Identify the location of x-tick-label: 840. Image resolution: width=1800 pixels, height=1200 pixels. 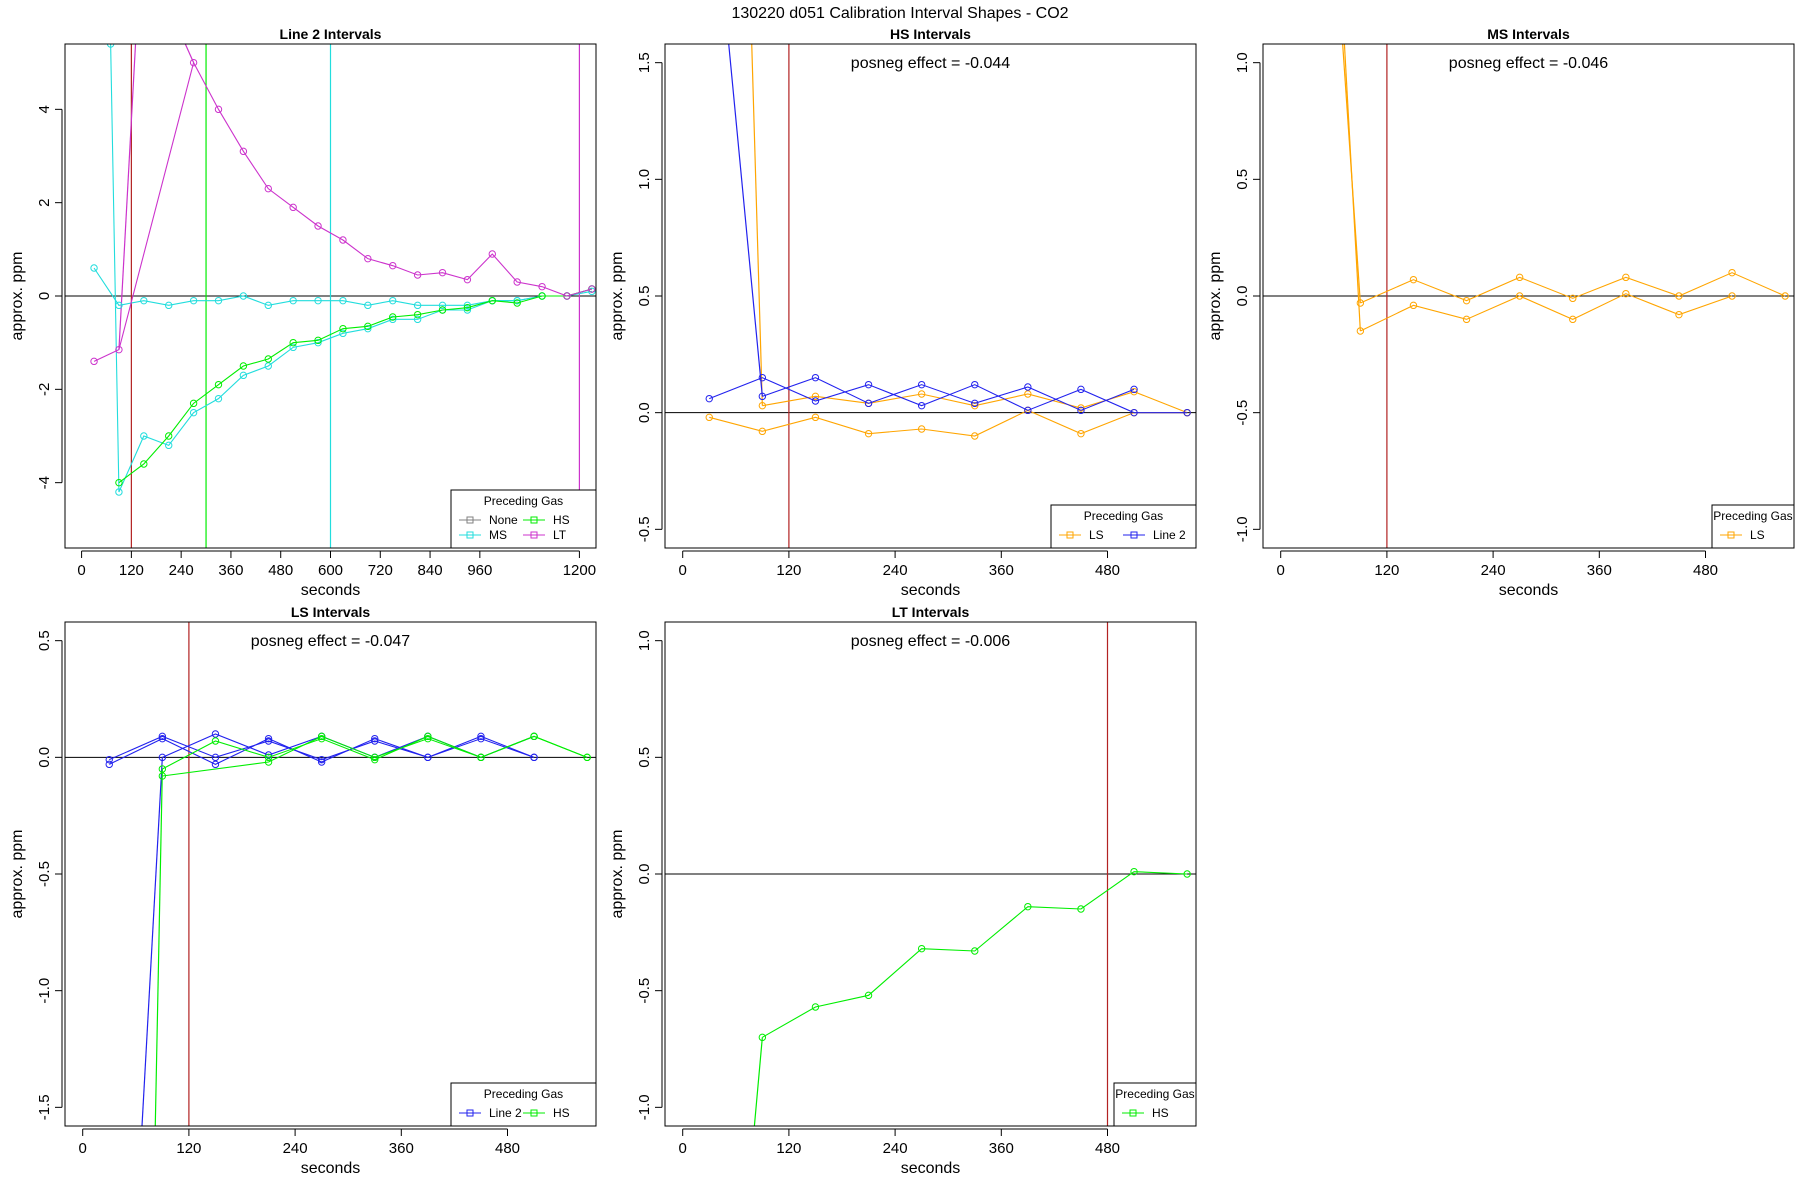
(430, 570).